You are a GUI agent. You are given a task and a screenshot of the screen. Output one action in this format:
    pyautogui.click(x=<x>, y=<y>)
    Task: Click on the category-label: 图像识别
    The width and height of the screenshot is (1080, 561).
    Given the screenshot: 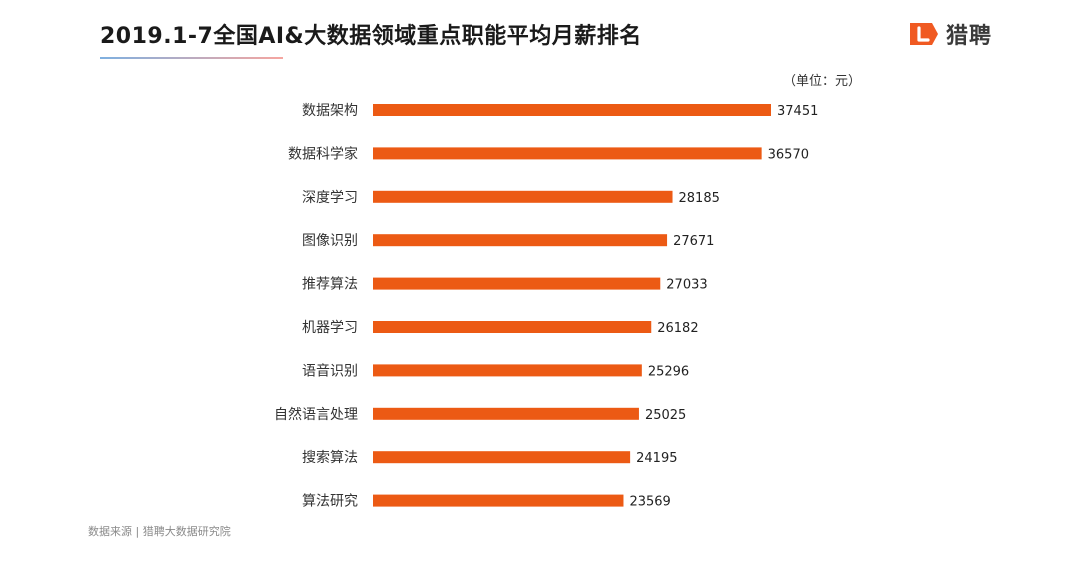 What is the action you would take?
    pyautogui.click(x=330, y=241)
    